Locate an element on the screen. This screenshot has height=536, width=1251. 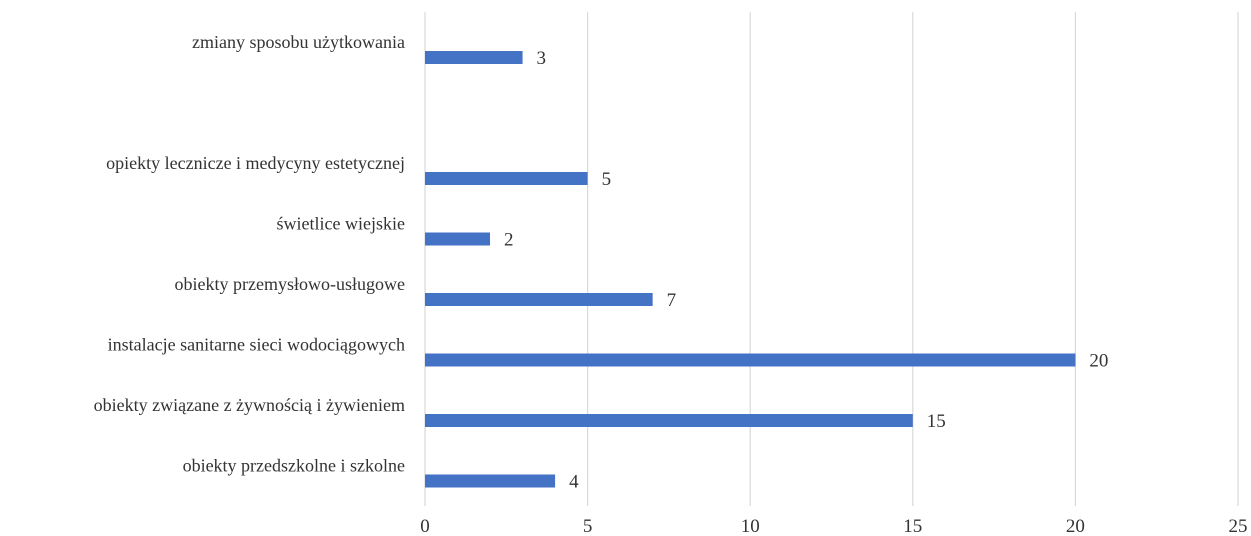
data-label: 15 is located at coordinates (936, 421).